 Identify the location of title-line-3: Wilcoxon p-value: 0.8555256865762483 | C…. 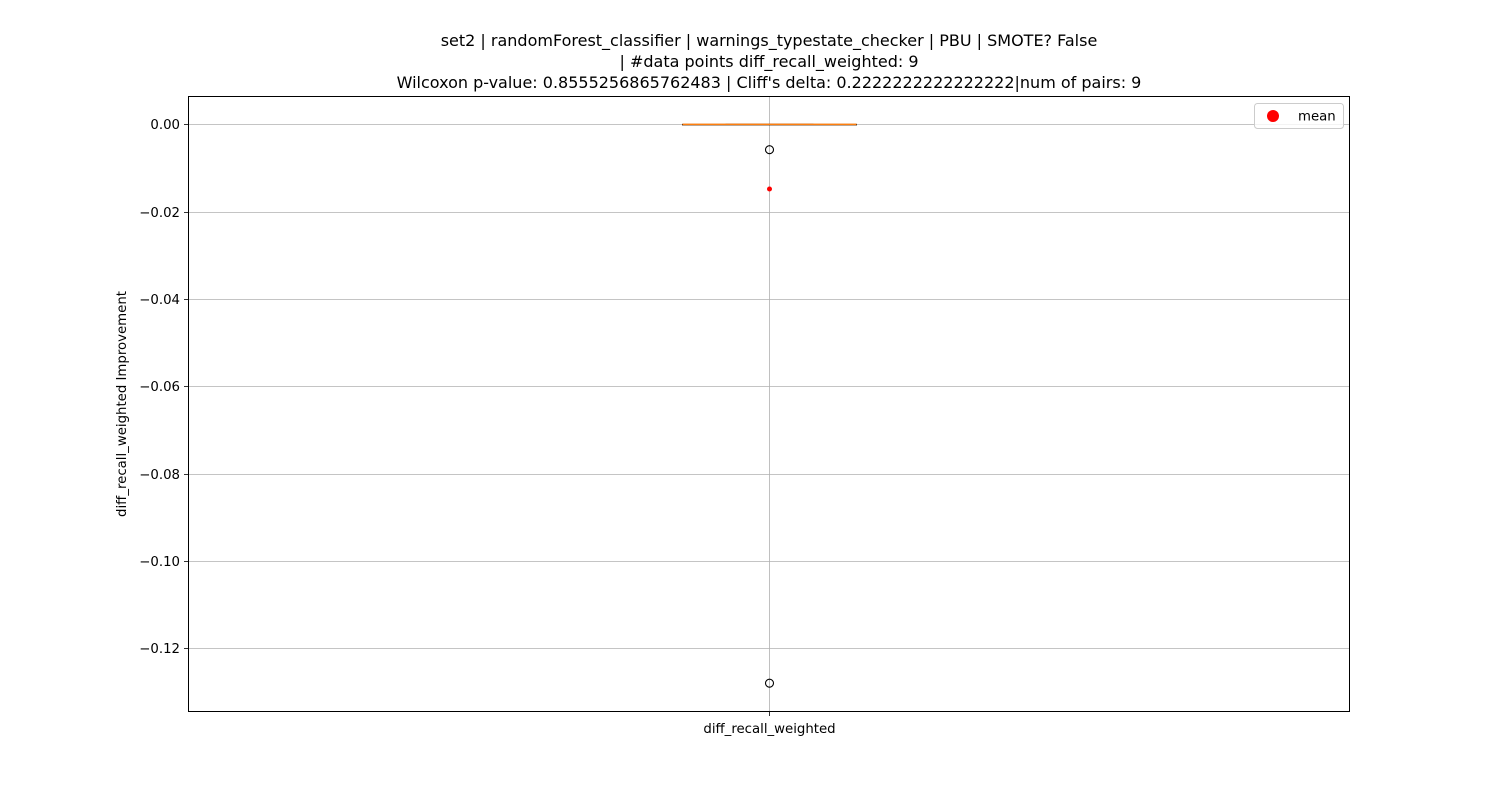
(769, 82).